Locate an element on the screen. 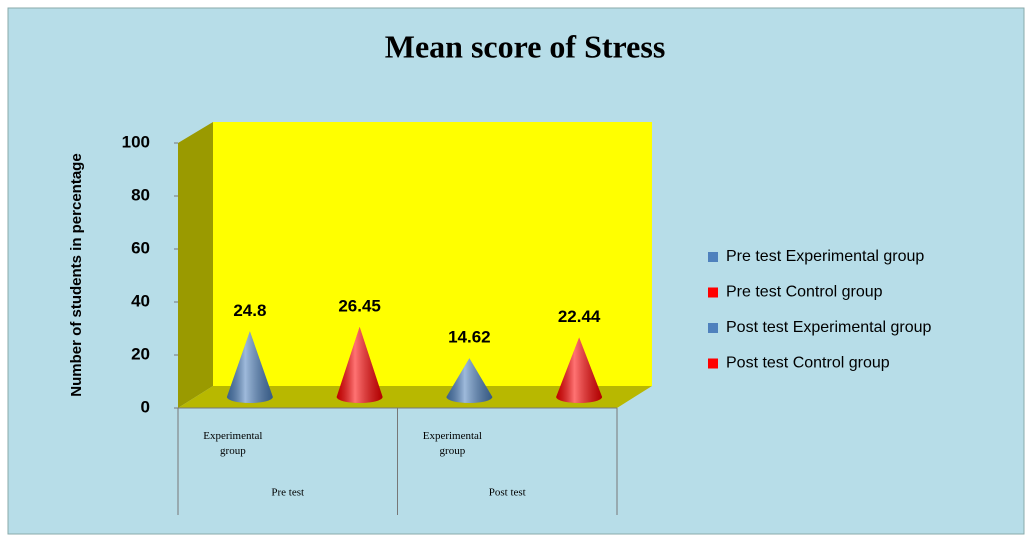  floor is located at coordinates (415, 397).